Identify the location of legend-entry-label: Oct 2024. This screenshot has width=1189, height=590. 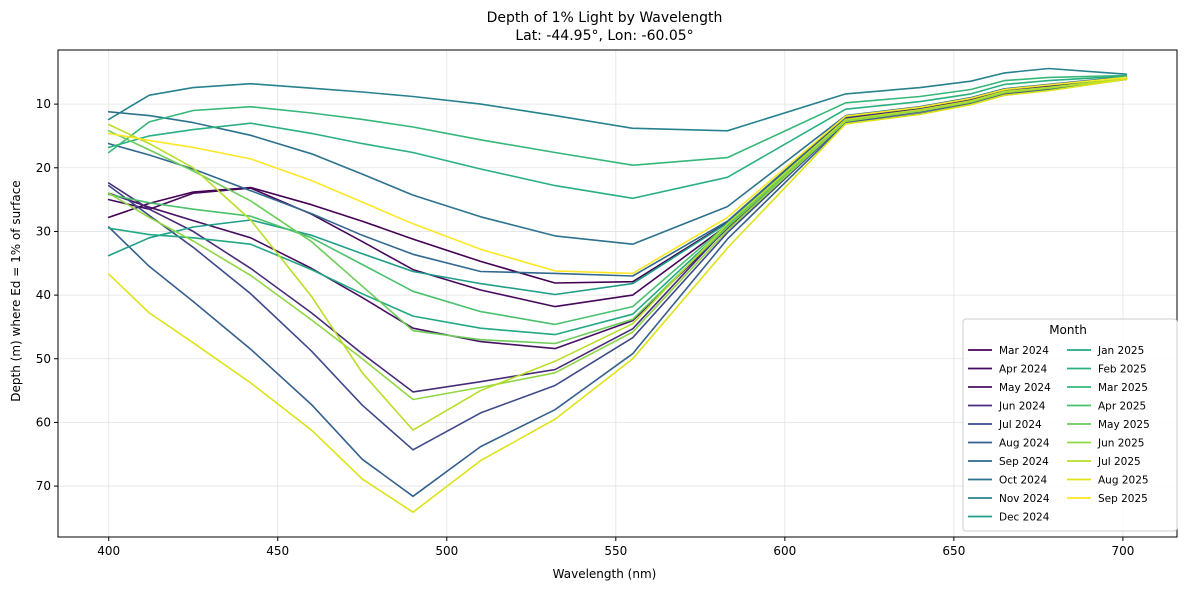
(1023, 481).